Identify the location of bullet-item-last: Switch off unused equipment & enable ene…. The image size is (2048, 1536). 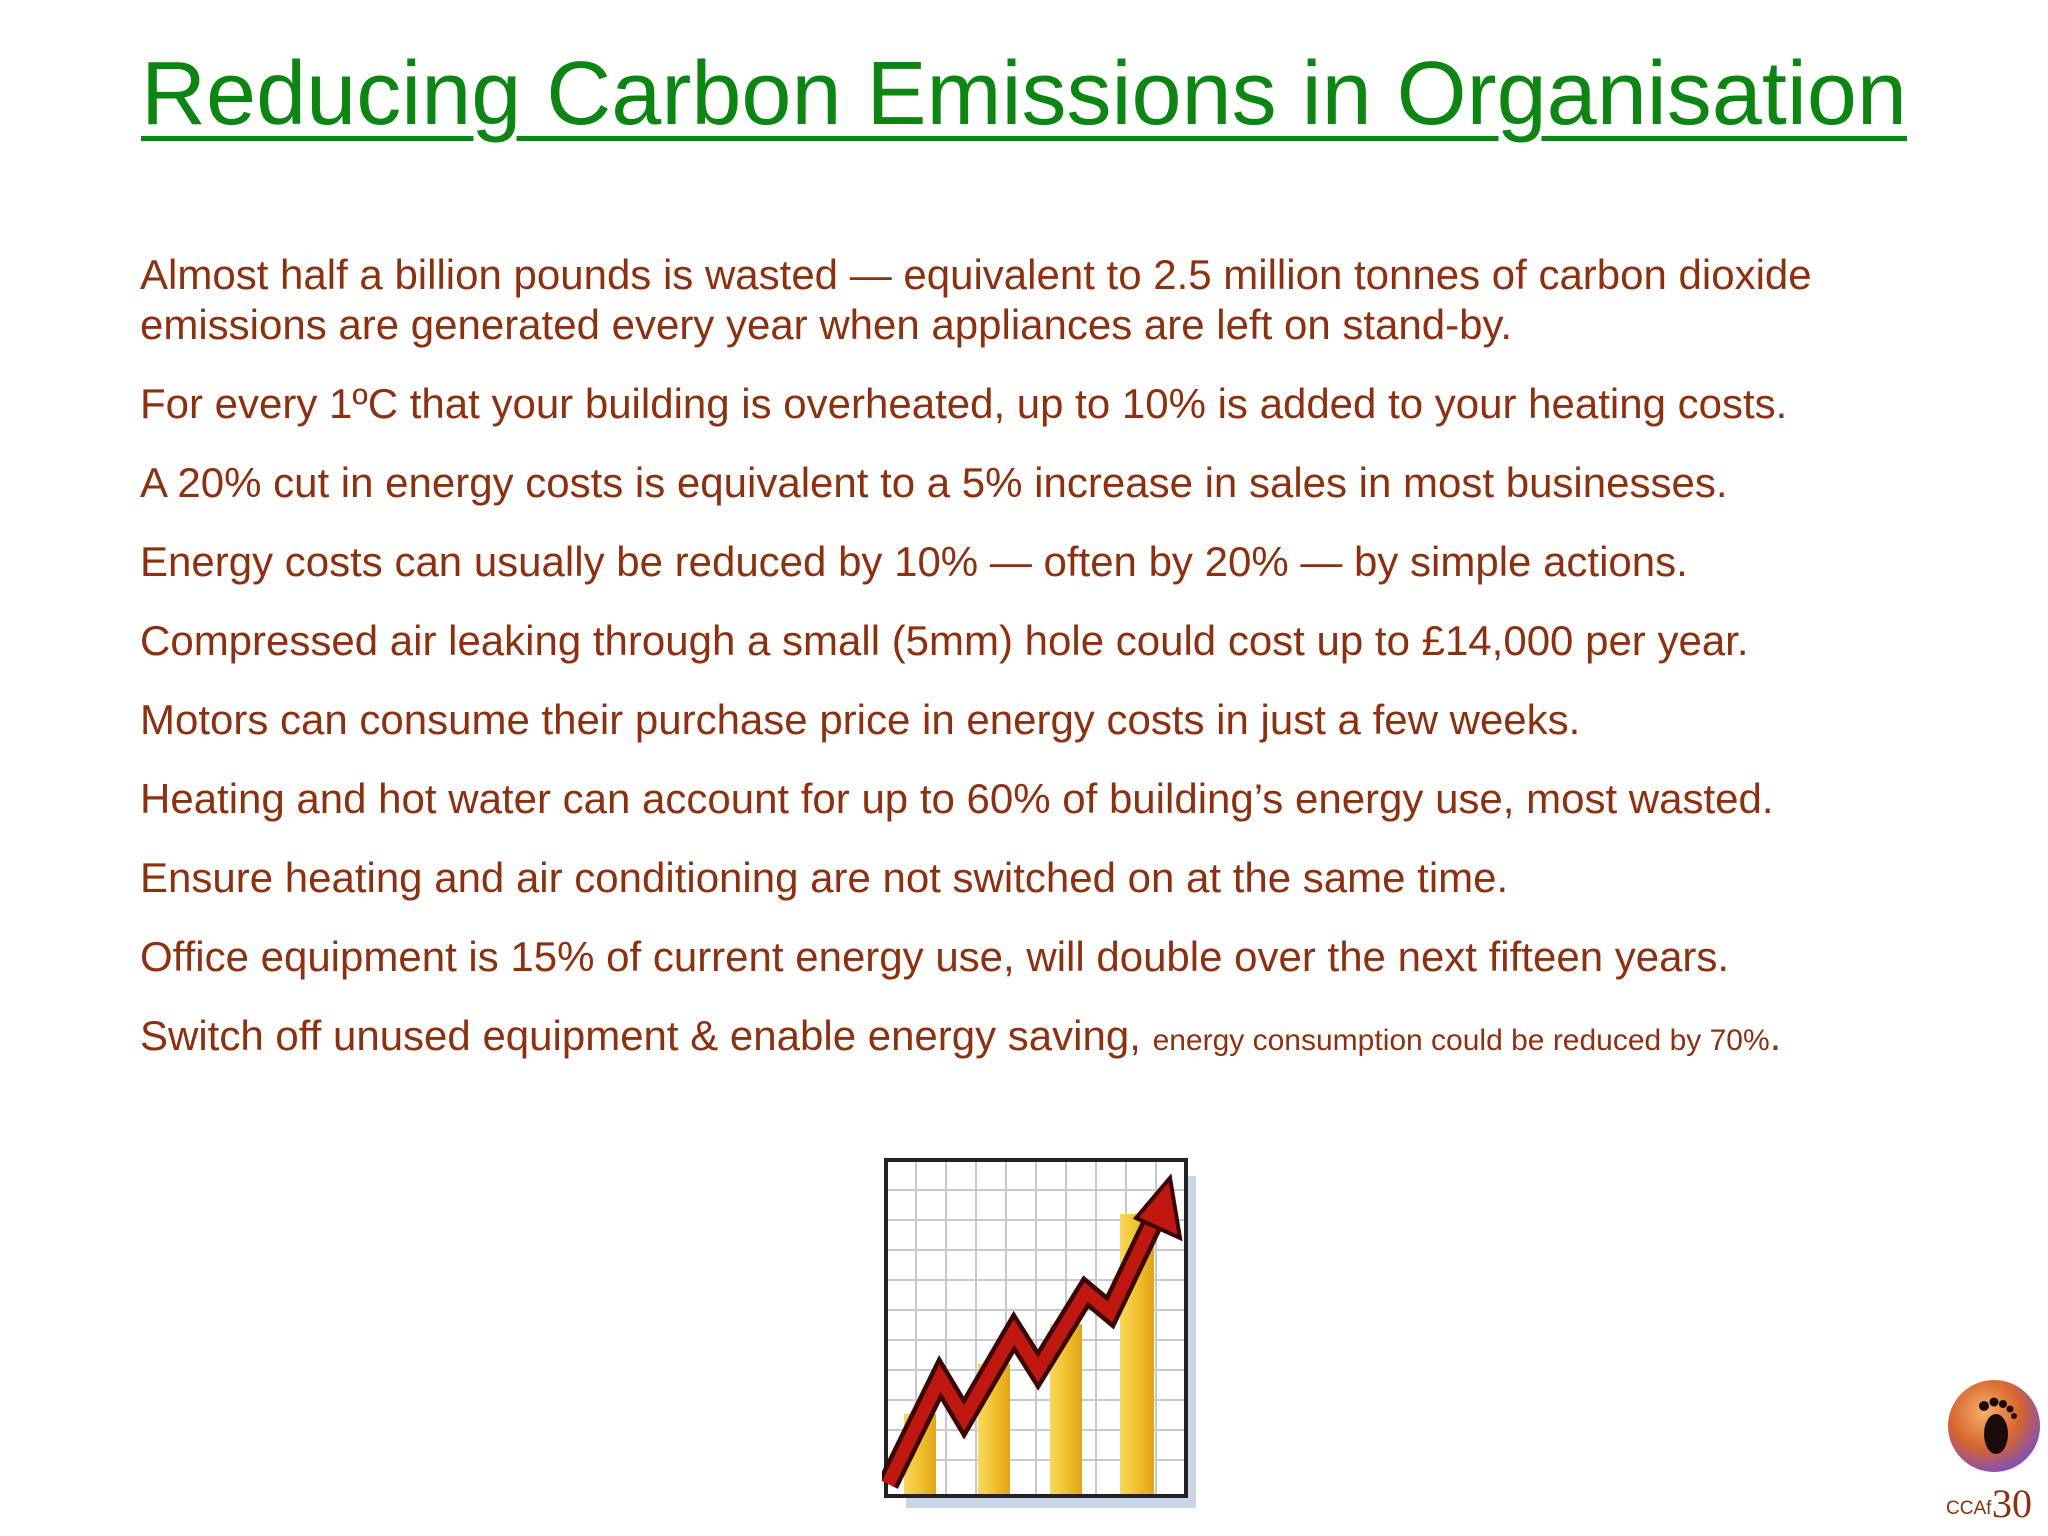
(1080, 1038).